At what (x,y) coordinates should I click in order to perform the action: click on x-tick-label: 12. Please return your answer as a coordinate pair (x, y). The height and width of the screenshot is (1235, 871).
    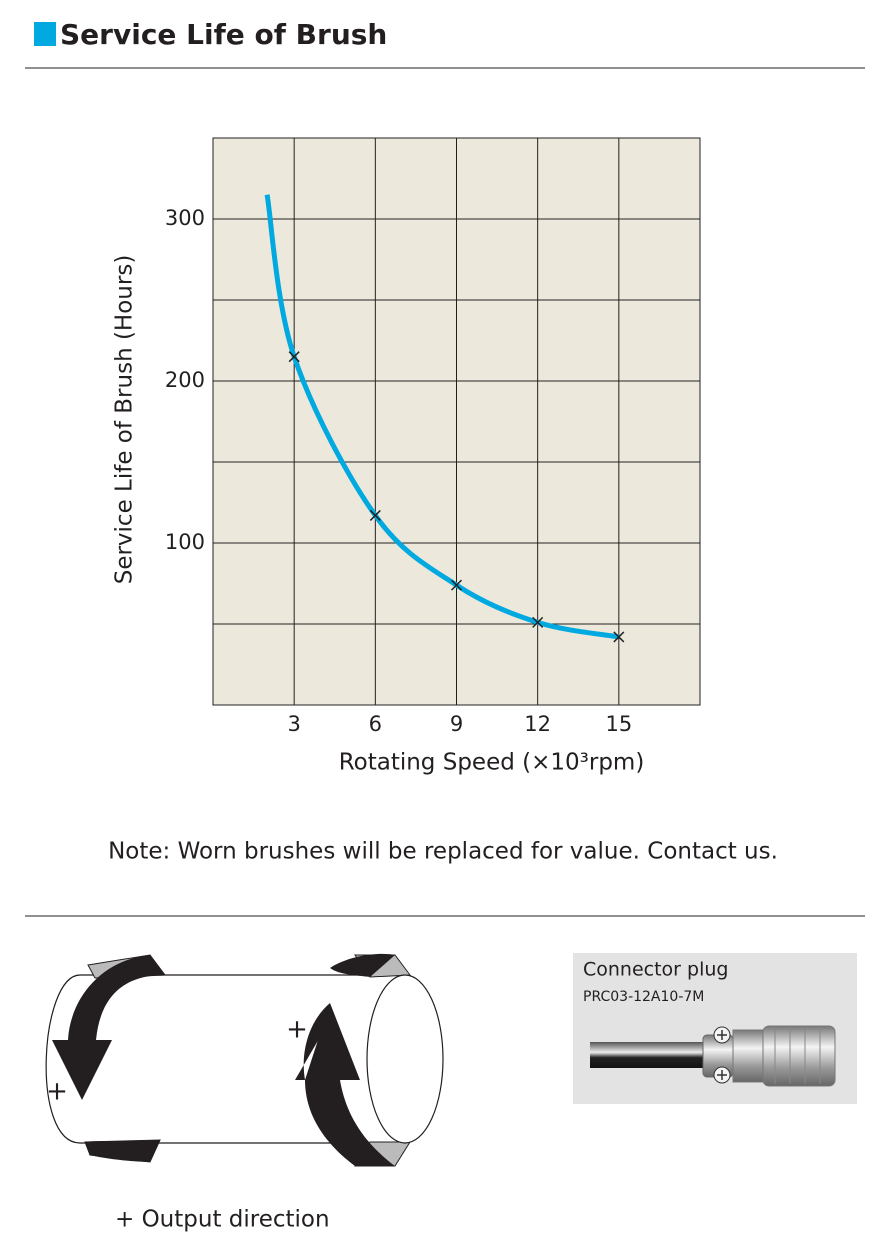
    Looking at the image, I should click on (537, 724).